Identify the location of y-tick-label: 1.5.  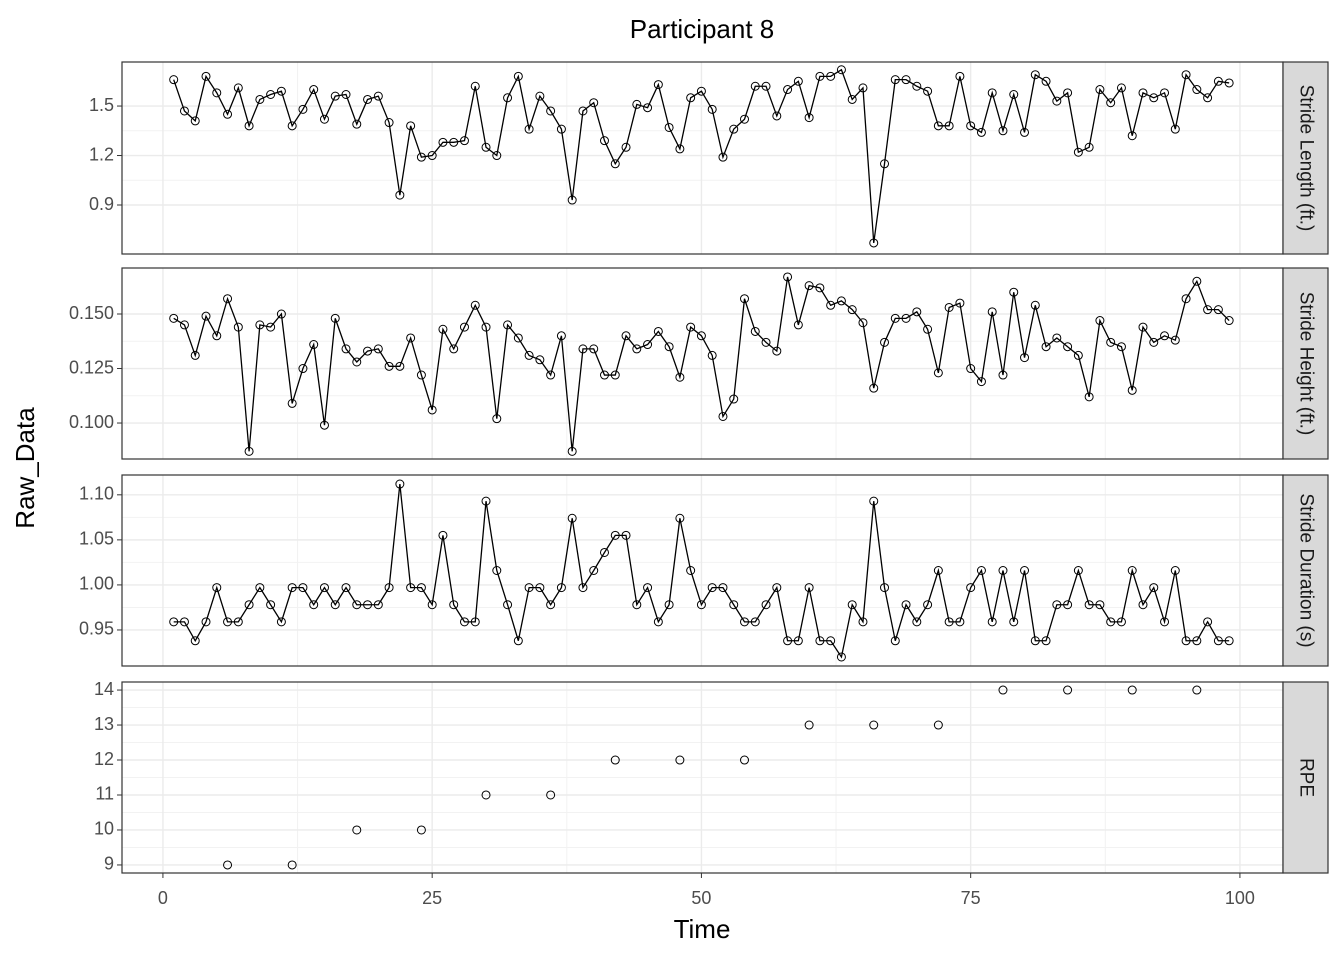
(101, 105).